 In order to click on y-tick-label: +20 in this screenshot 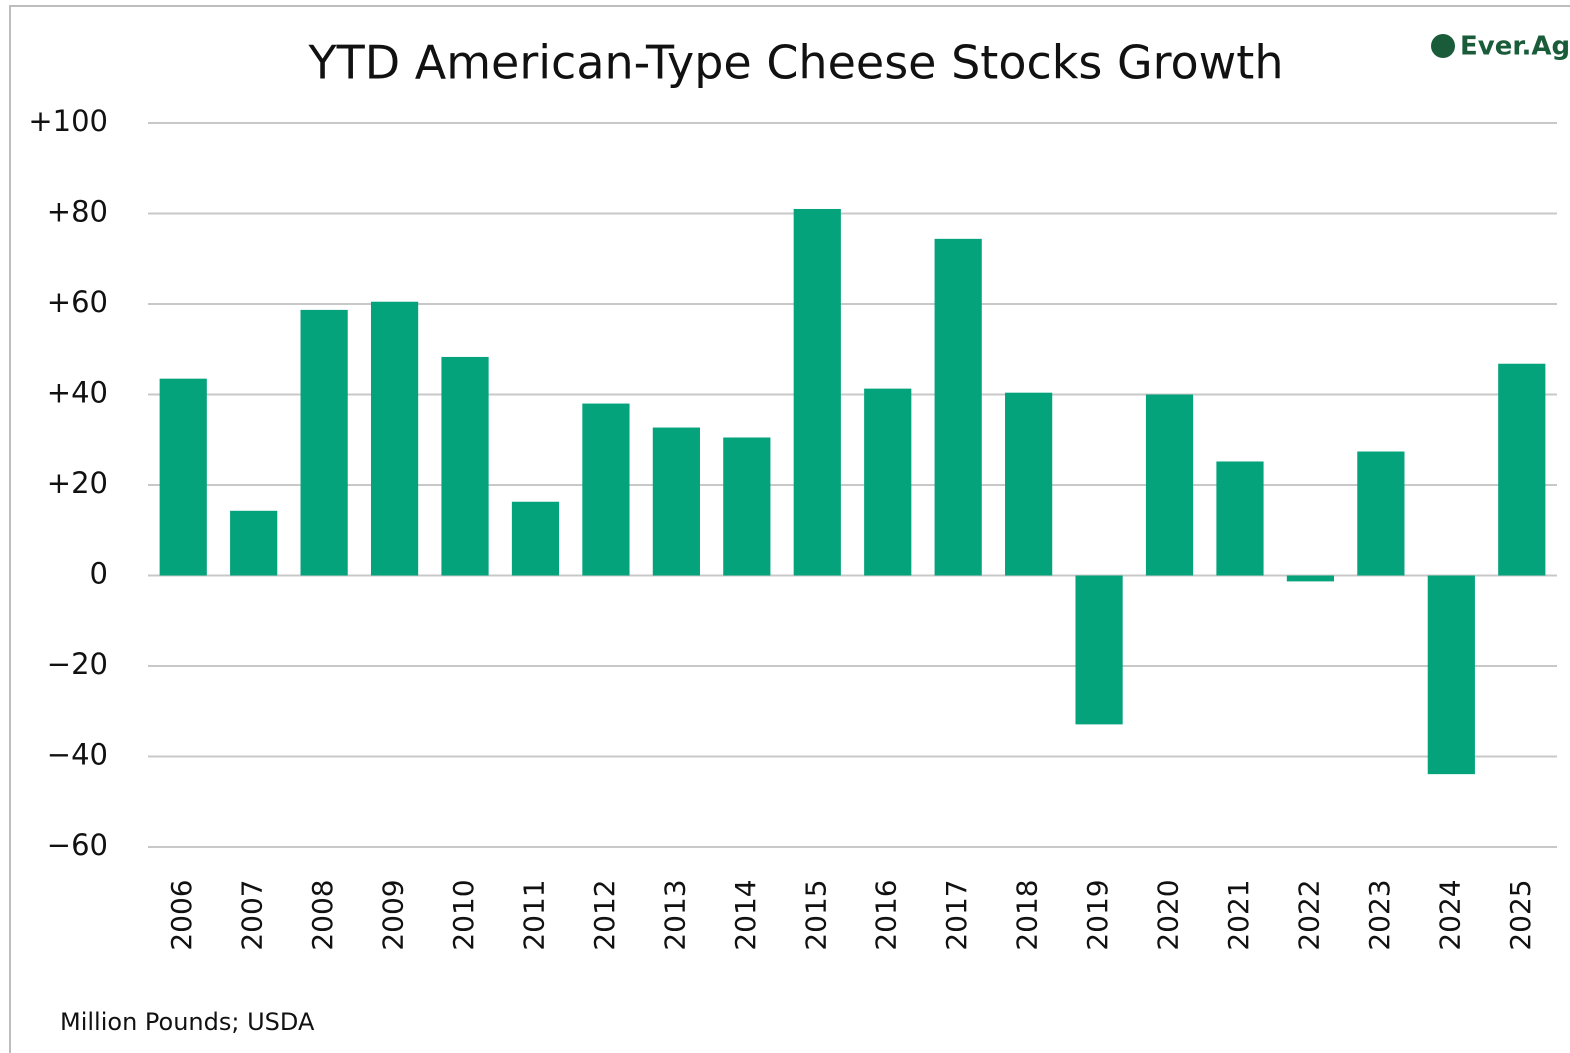, I will do `click(77, 483)`.